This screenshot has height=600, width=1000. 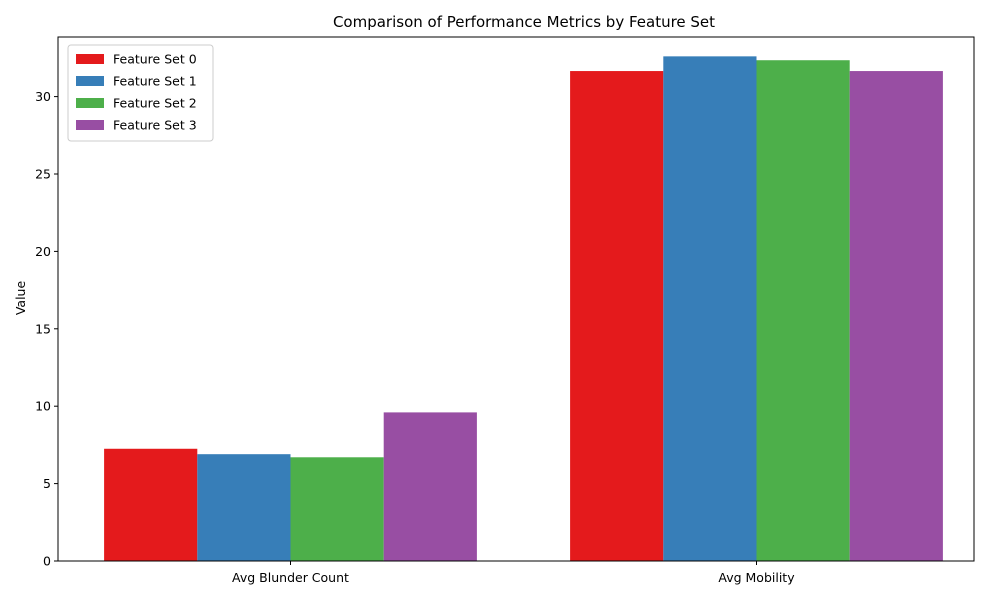 What do you see at coordinates (290, 577) in the screenshot?
I see `x-tick-label: Avg Blunder Count` at bounding box center [290, 577].